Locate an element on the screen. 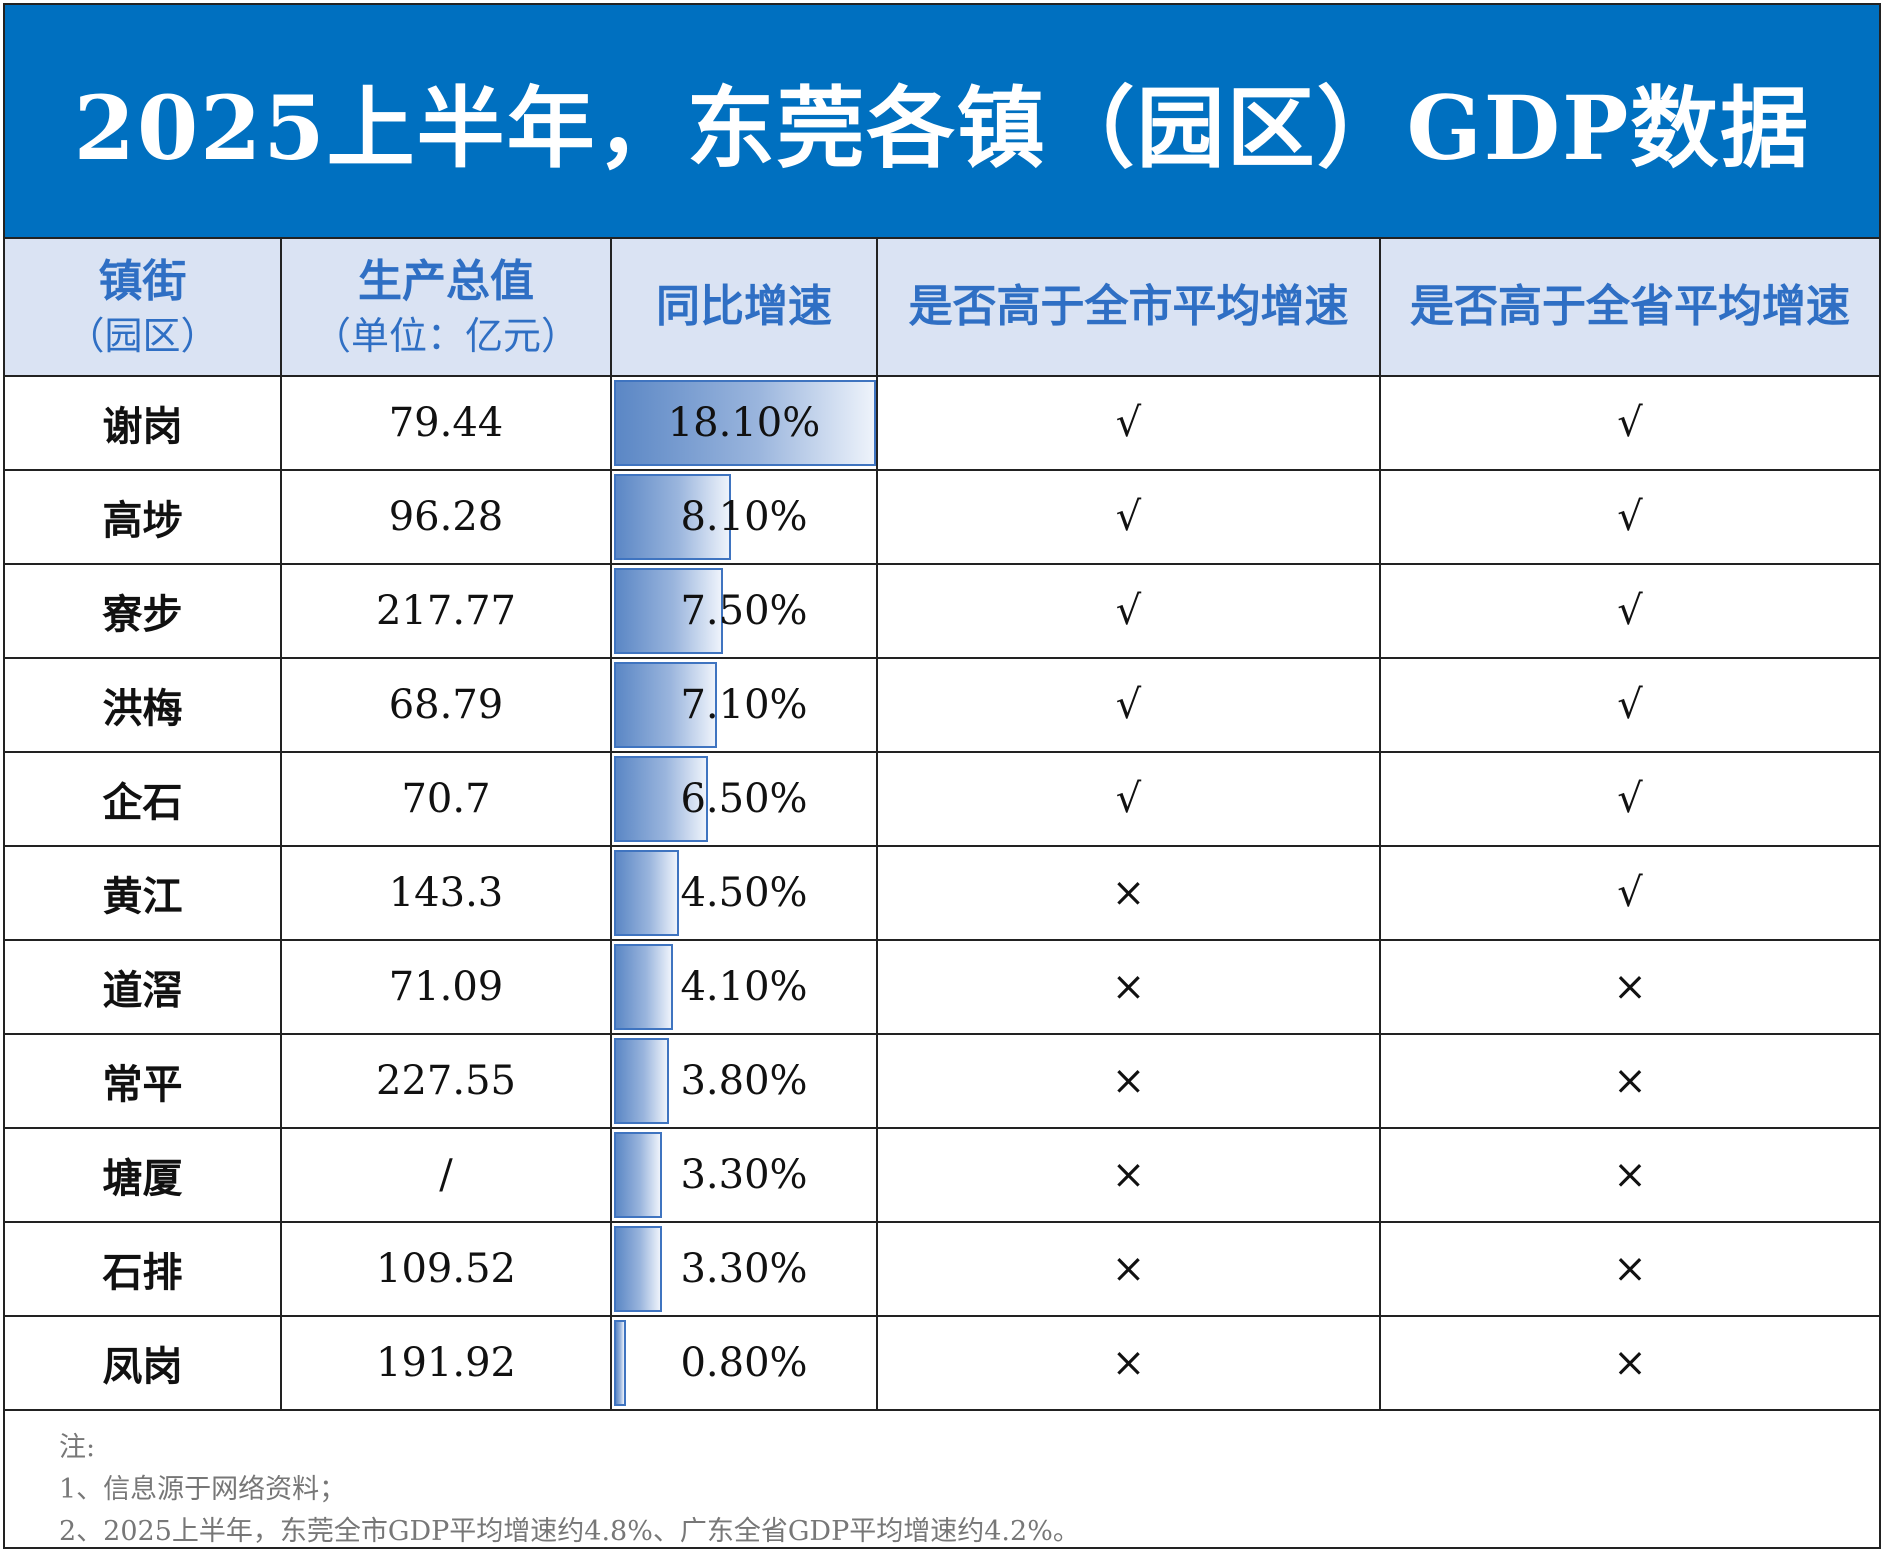 The height and width of the screenshot is (1554, 1886). town-name: 洪梅 is located at coordinates (143, 705).